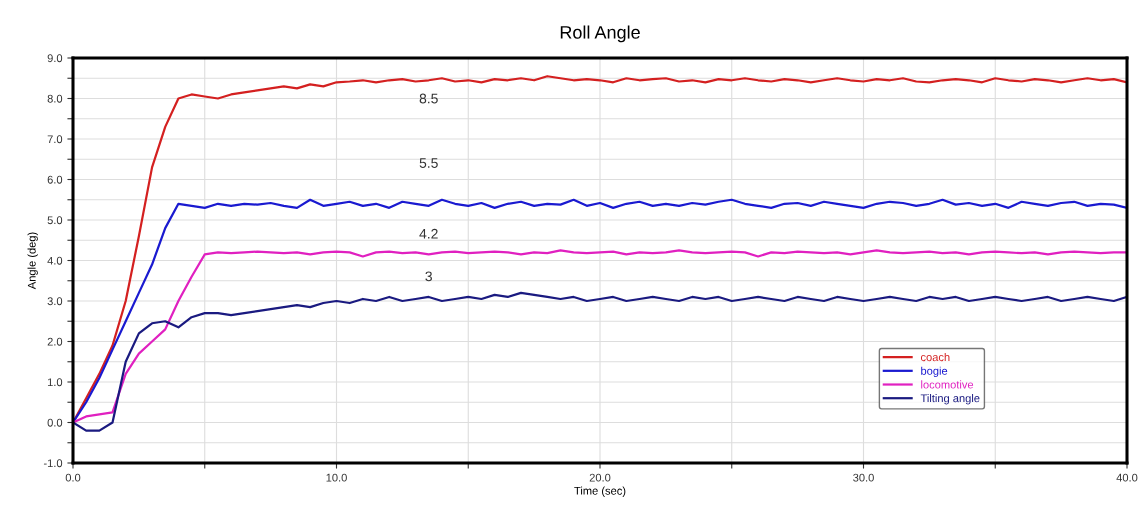 The image size is (1141, 508). What do you see at coordinates (428, 98) in the screenshot?
I see `annotation: 8.5` at bounding box center [428, 98].